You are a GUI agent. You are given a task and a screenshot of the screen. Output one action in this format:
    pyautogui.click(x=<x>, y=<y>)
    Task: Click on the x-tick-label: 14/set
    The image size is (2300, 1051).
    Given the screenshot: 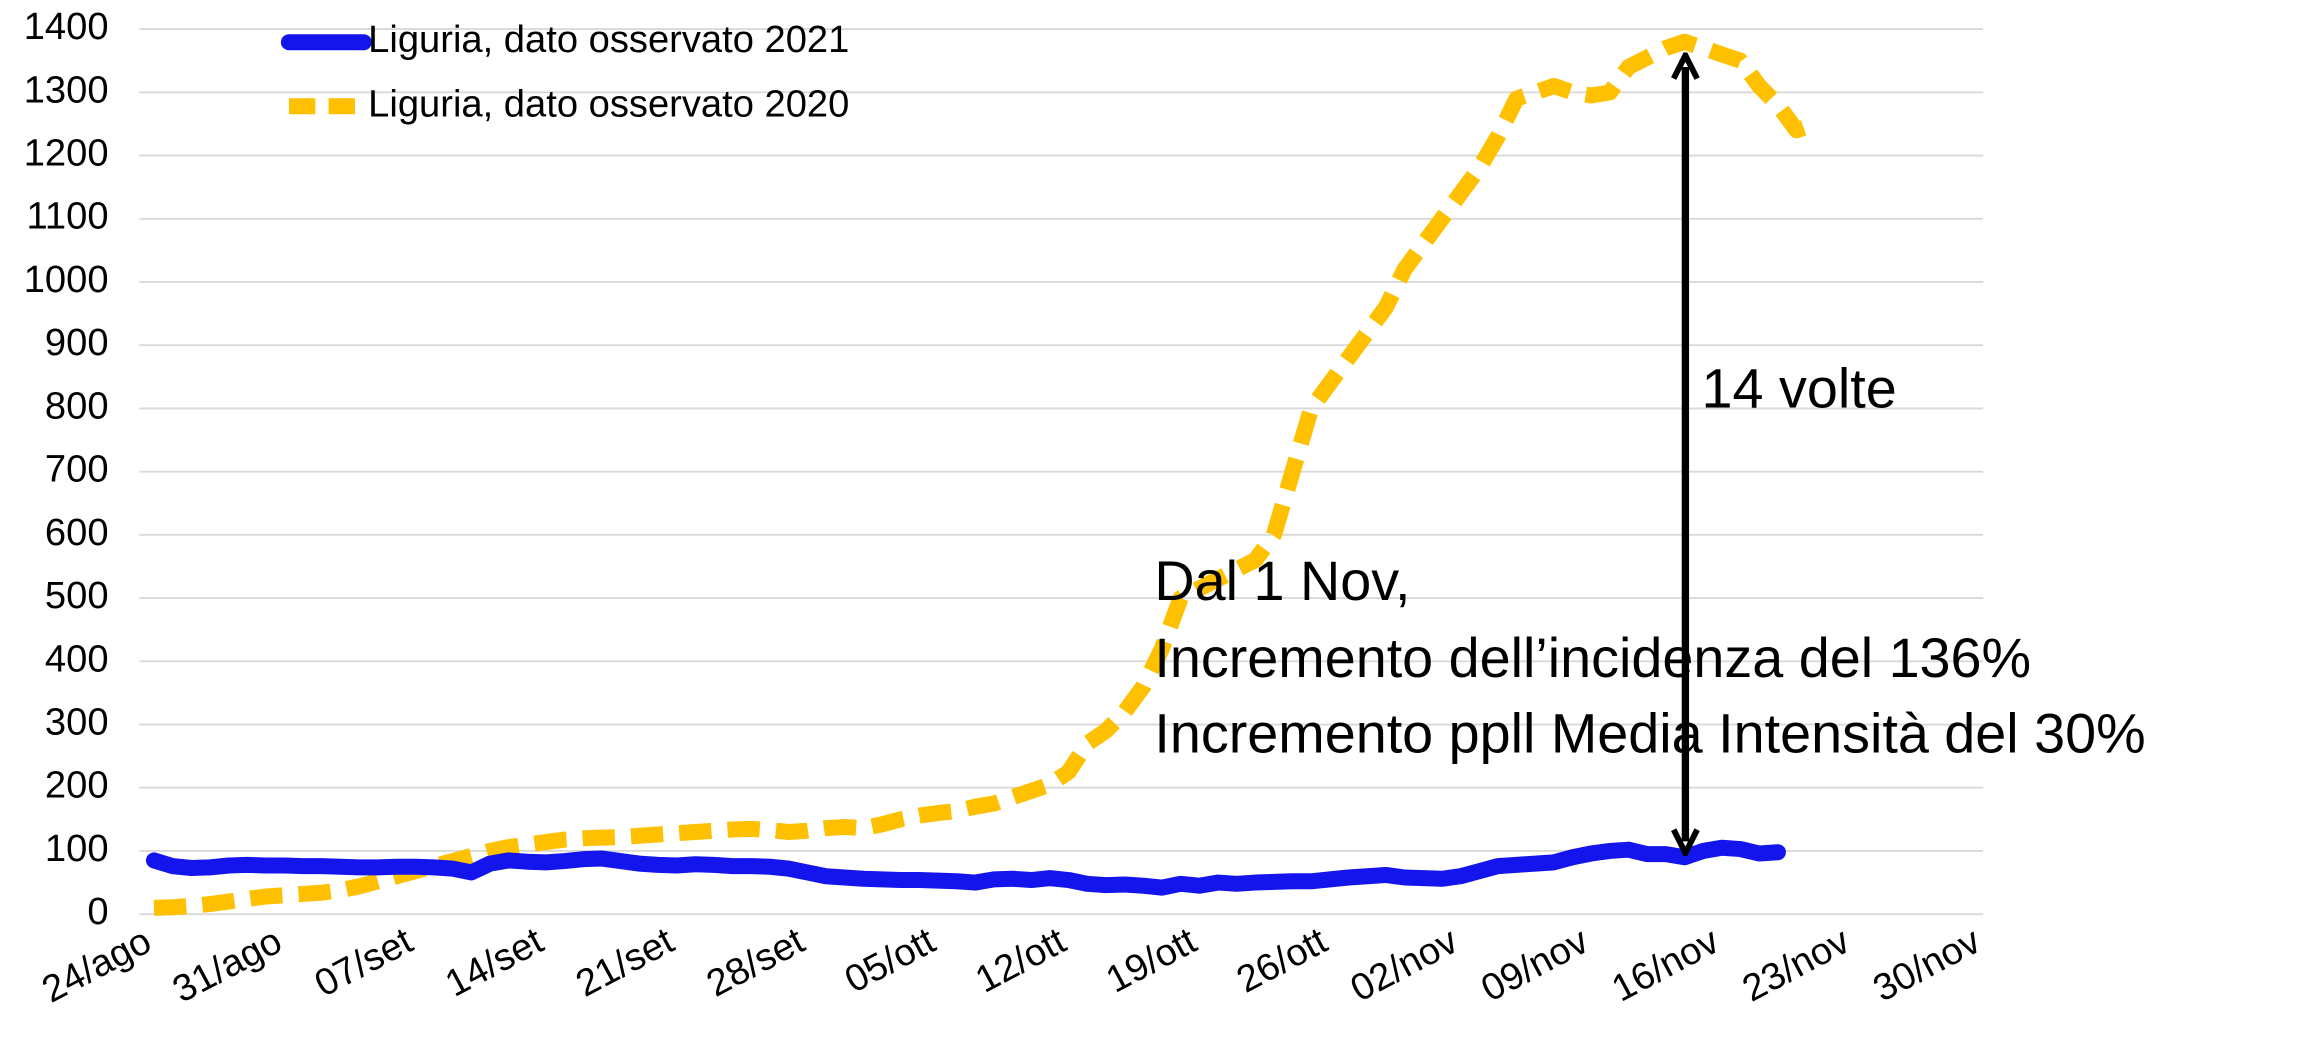 What is the action you would take?
    pyautogui.click(x=495, y=963)
    